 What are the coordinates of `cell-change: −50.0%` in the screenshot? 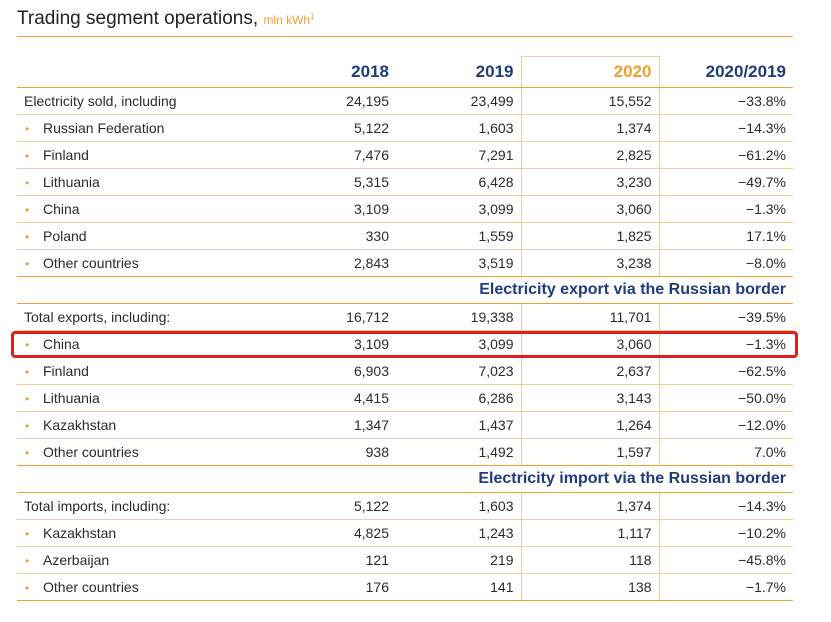 It's located at (726, 398).